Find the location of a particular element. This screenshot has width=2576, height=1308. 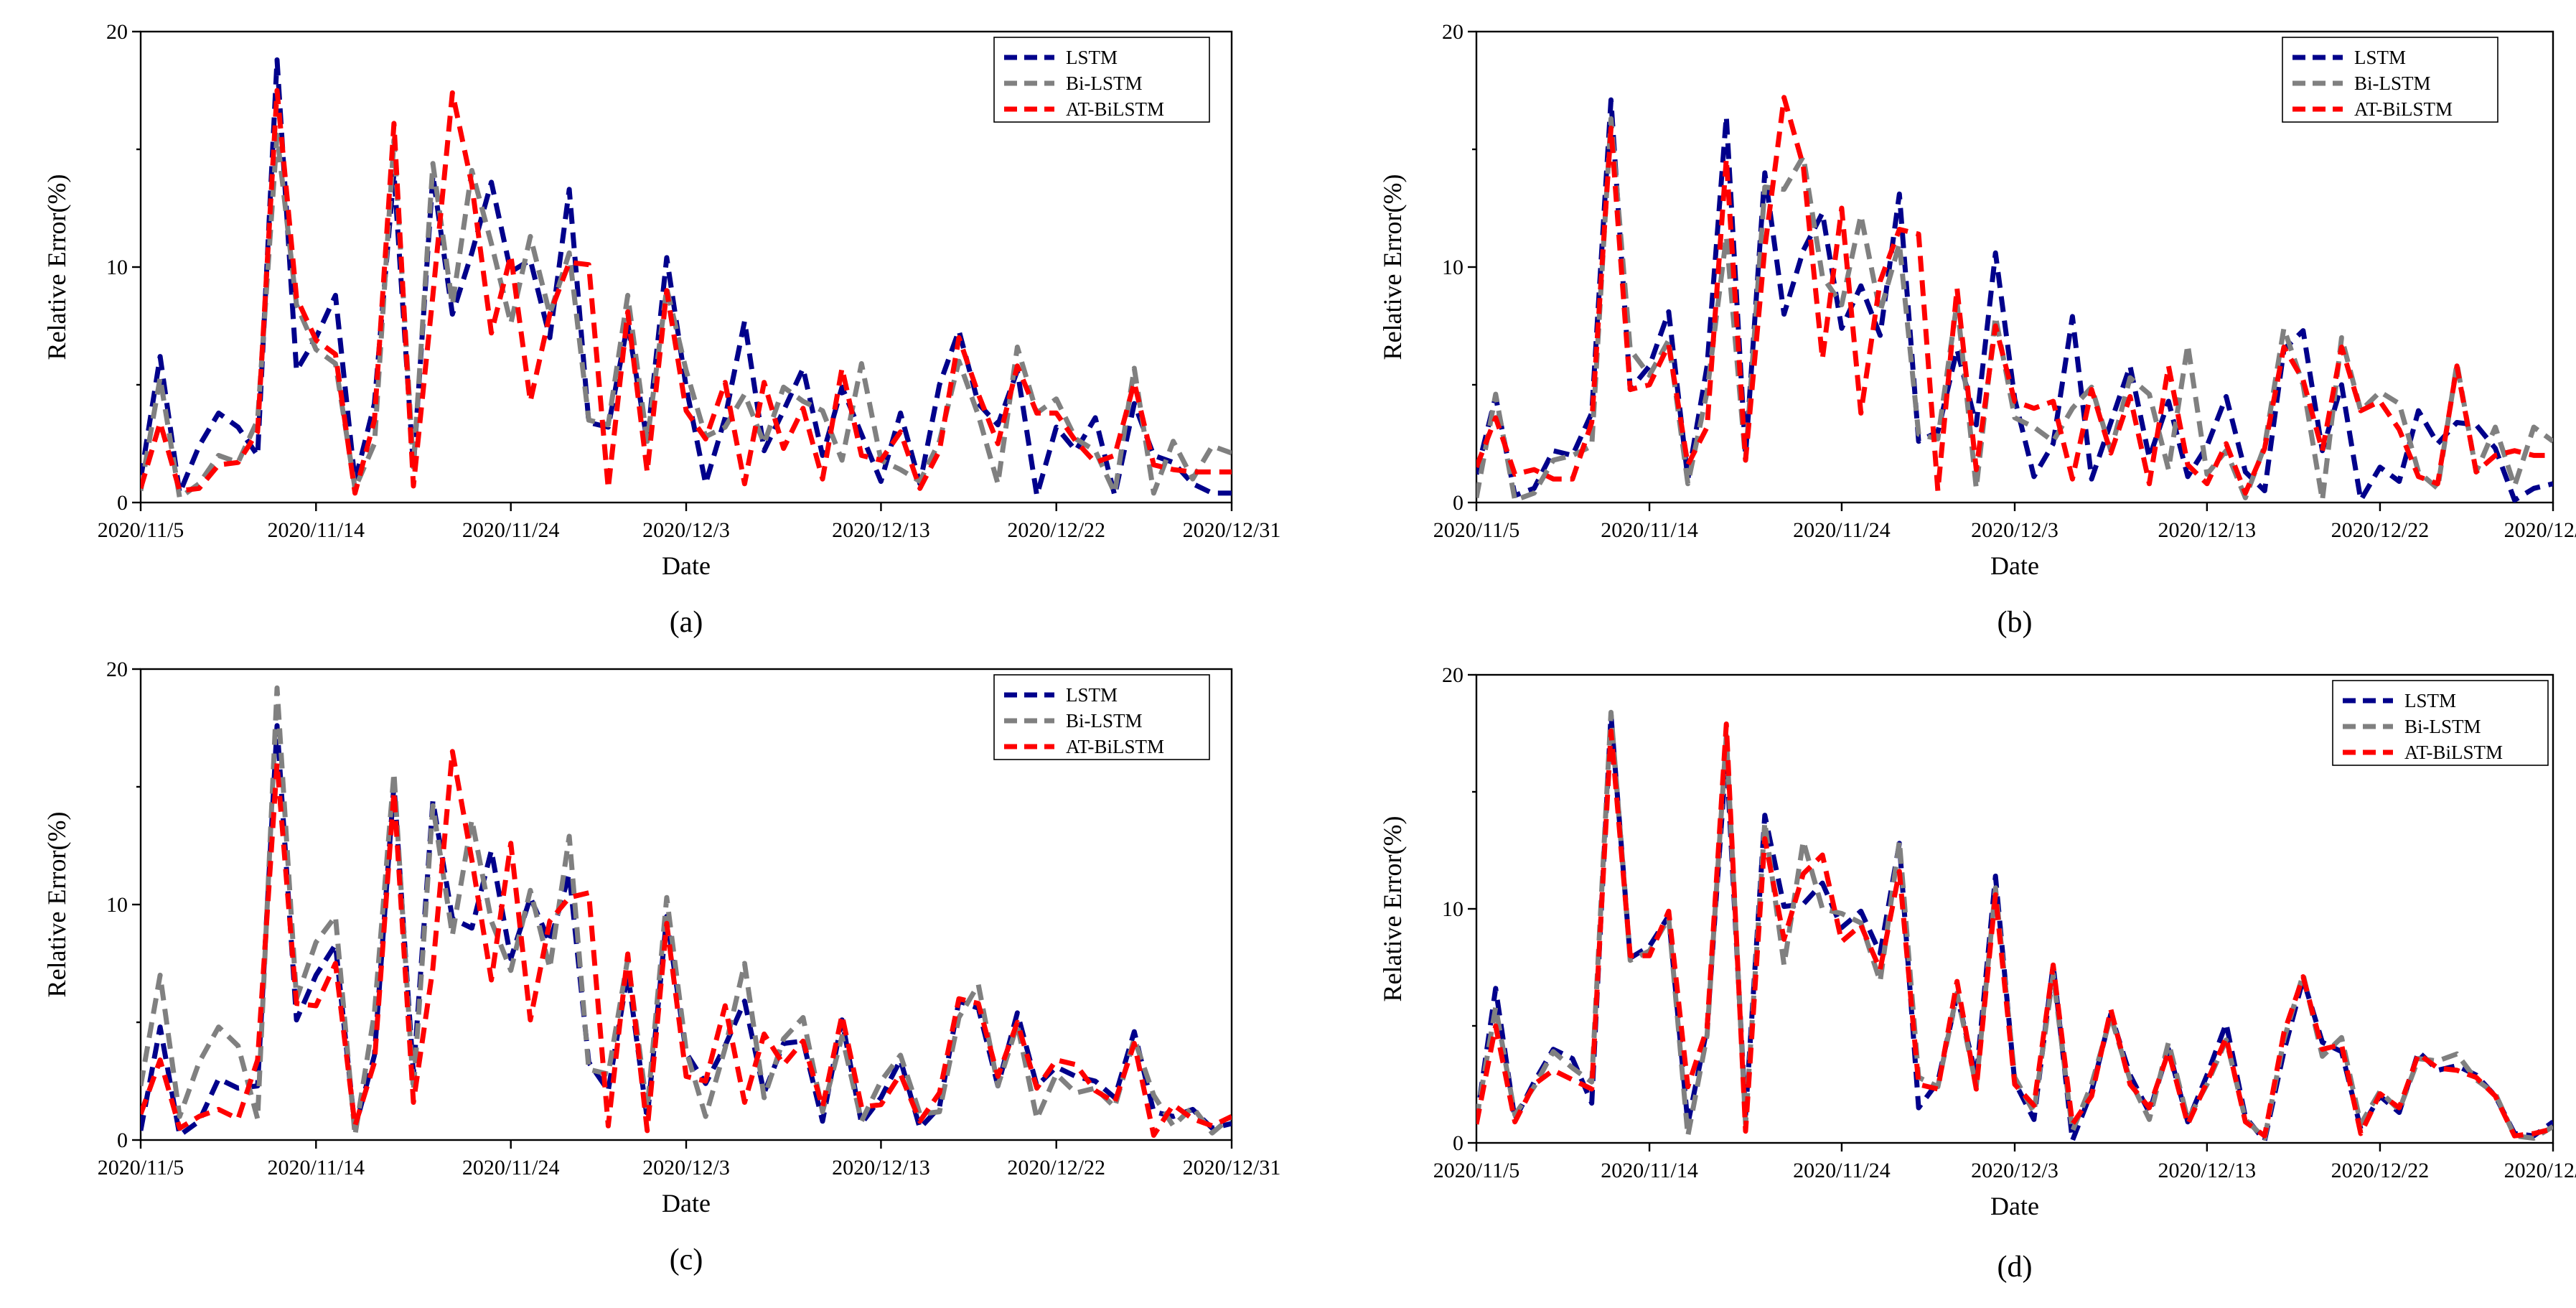

panel-label: (b) is located at coordinates (2015, 622).